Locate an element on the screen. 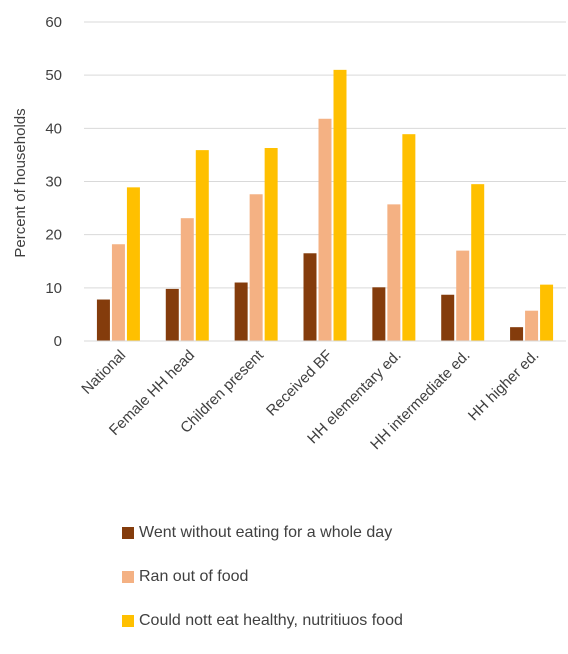  legend-item-series-3: Could nott eat healthy, nutritiuos food is located at coordinates (342, 621).